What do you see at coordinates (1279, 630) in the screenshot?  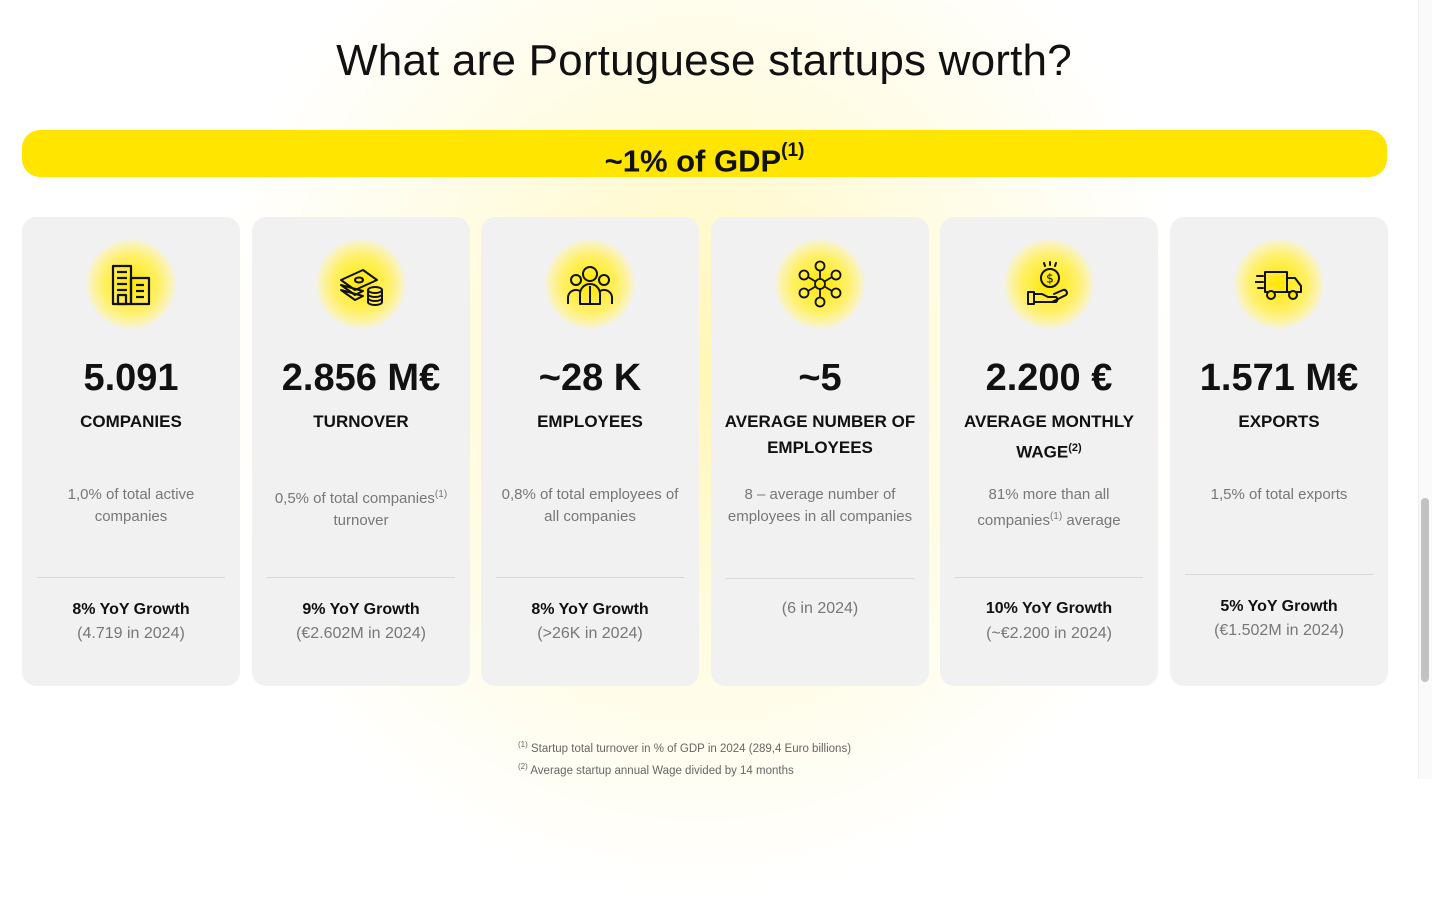 I see `previous-year-value: (€1.502M in 2024)` at bounding box center [1279, 630].